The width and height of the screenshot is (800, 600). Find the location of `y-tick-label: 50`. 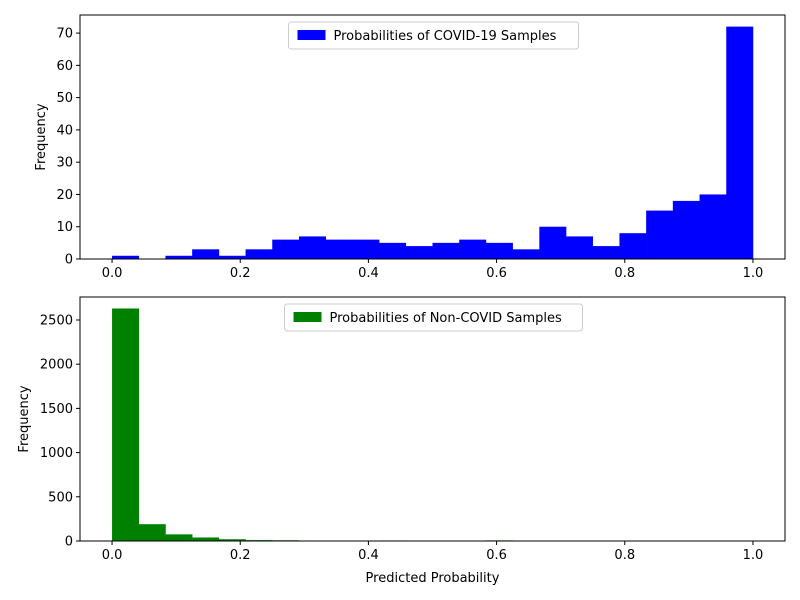

y-tick-label: 50 is located at coordinates (64, 98).